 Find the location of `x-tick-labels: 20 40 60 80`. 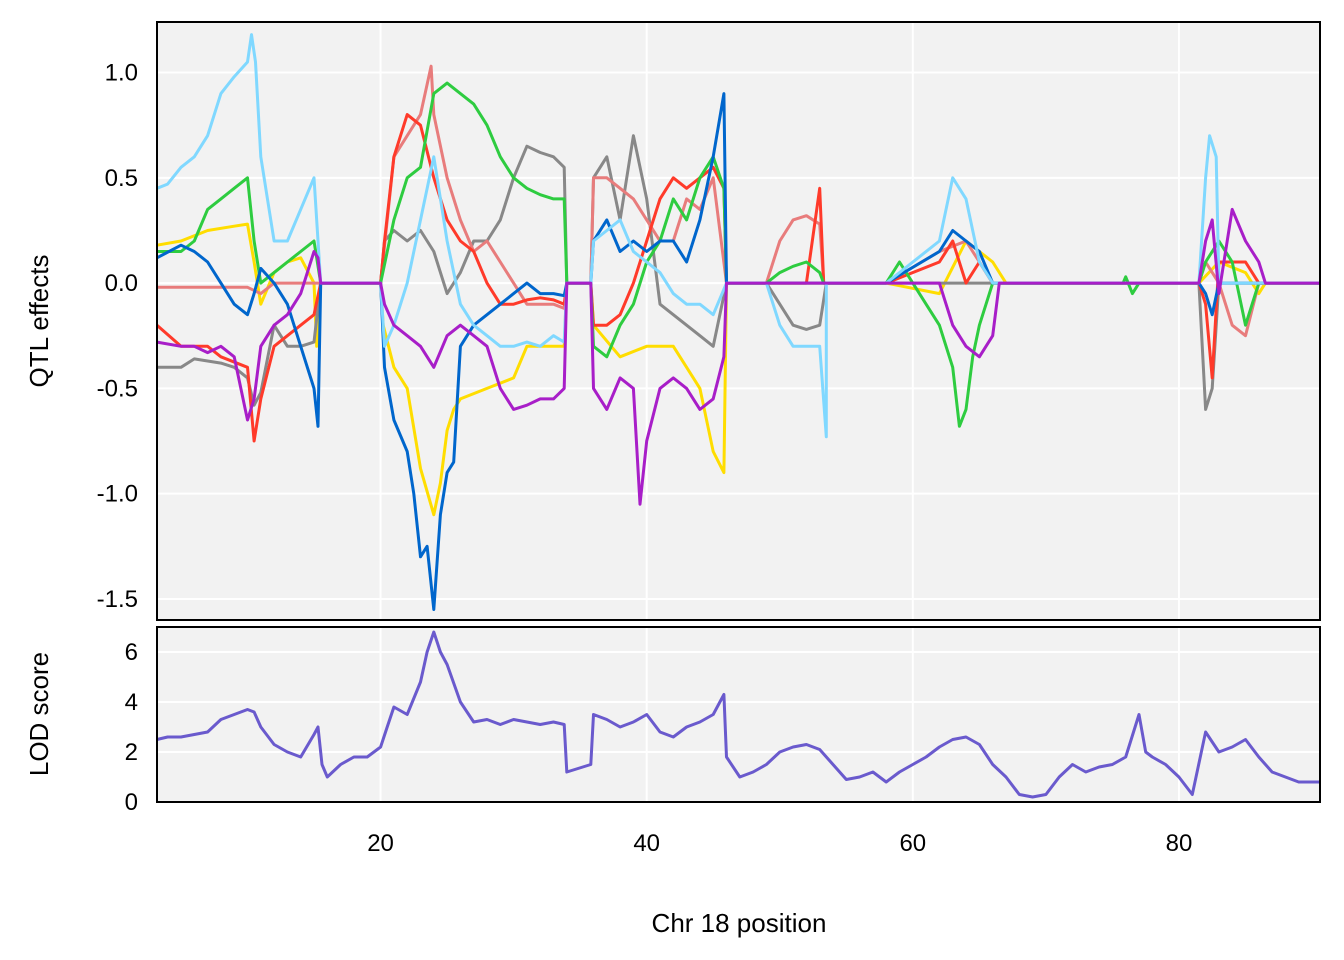

x-tick-labels: 20 40 60 80 is located at coordinates (779, 843).